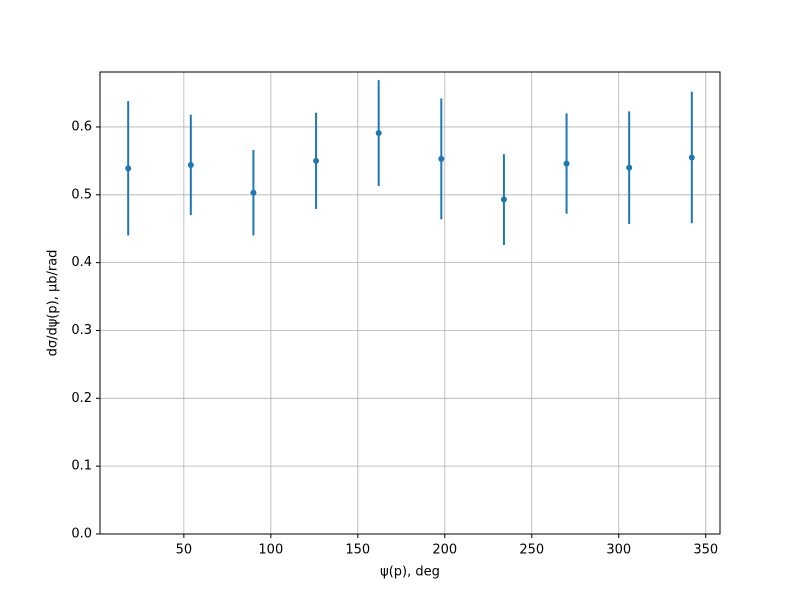  What do you see at coordinates (410, 572) in the screenshot?
I see `x-axis-label: ψ(p), deg` at bounding box center [410, 572].